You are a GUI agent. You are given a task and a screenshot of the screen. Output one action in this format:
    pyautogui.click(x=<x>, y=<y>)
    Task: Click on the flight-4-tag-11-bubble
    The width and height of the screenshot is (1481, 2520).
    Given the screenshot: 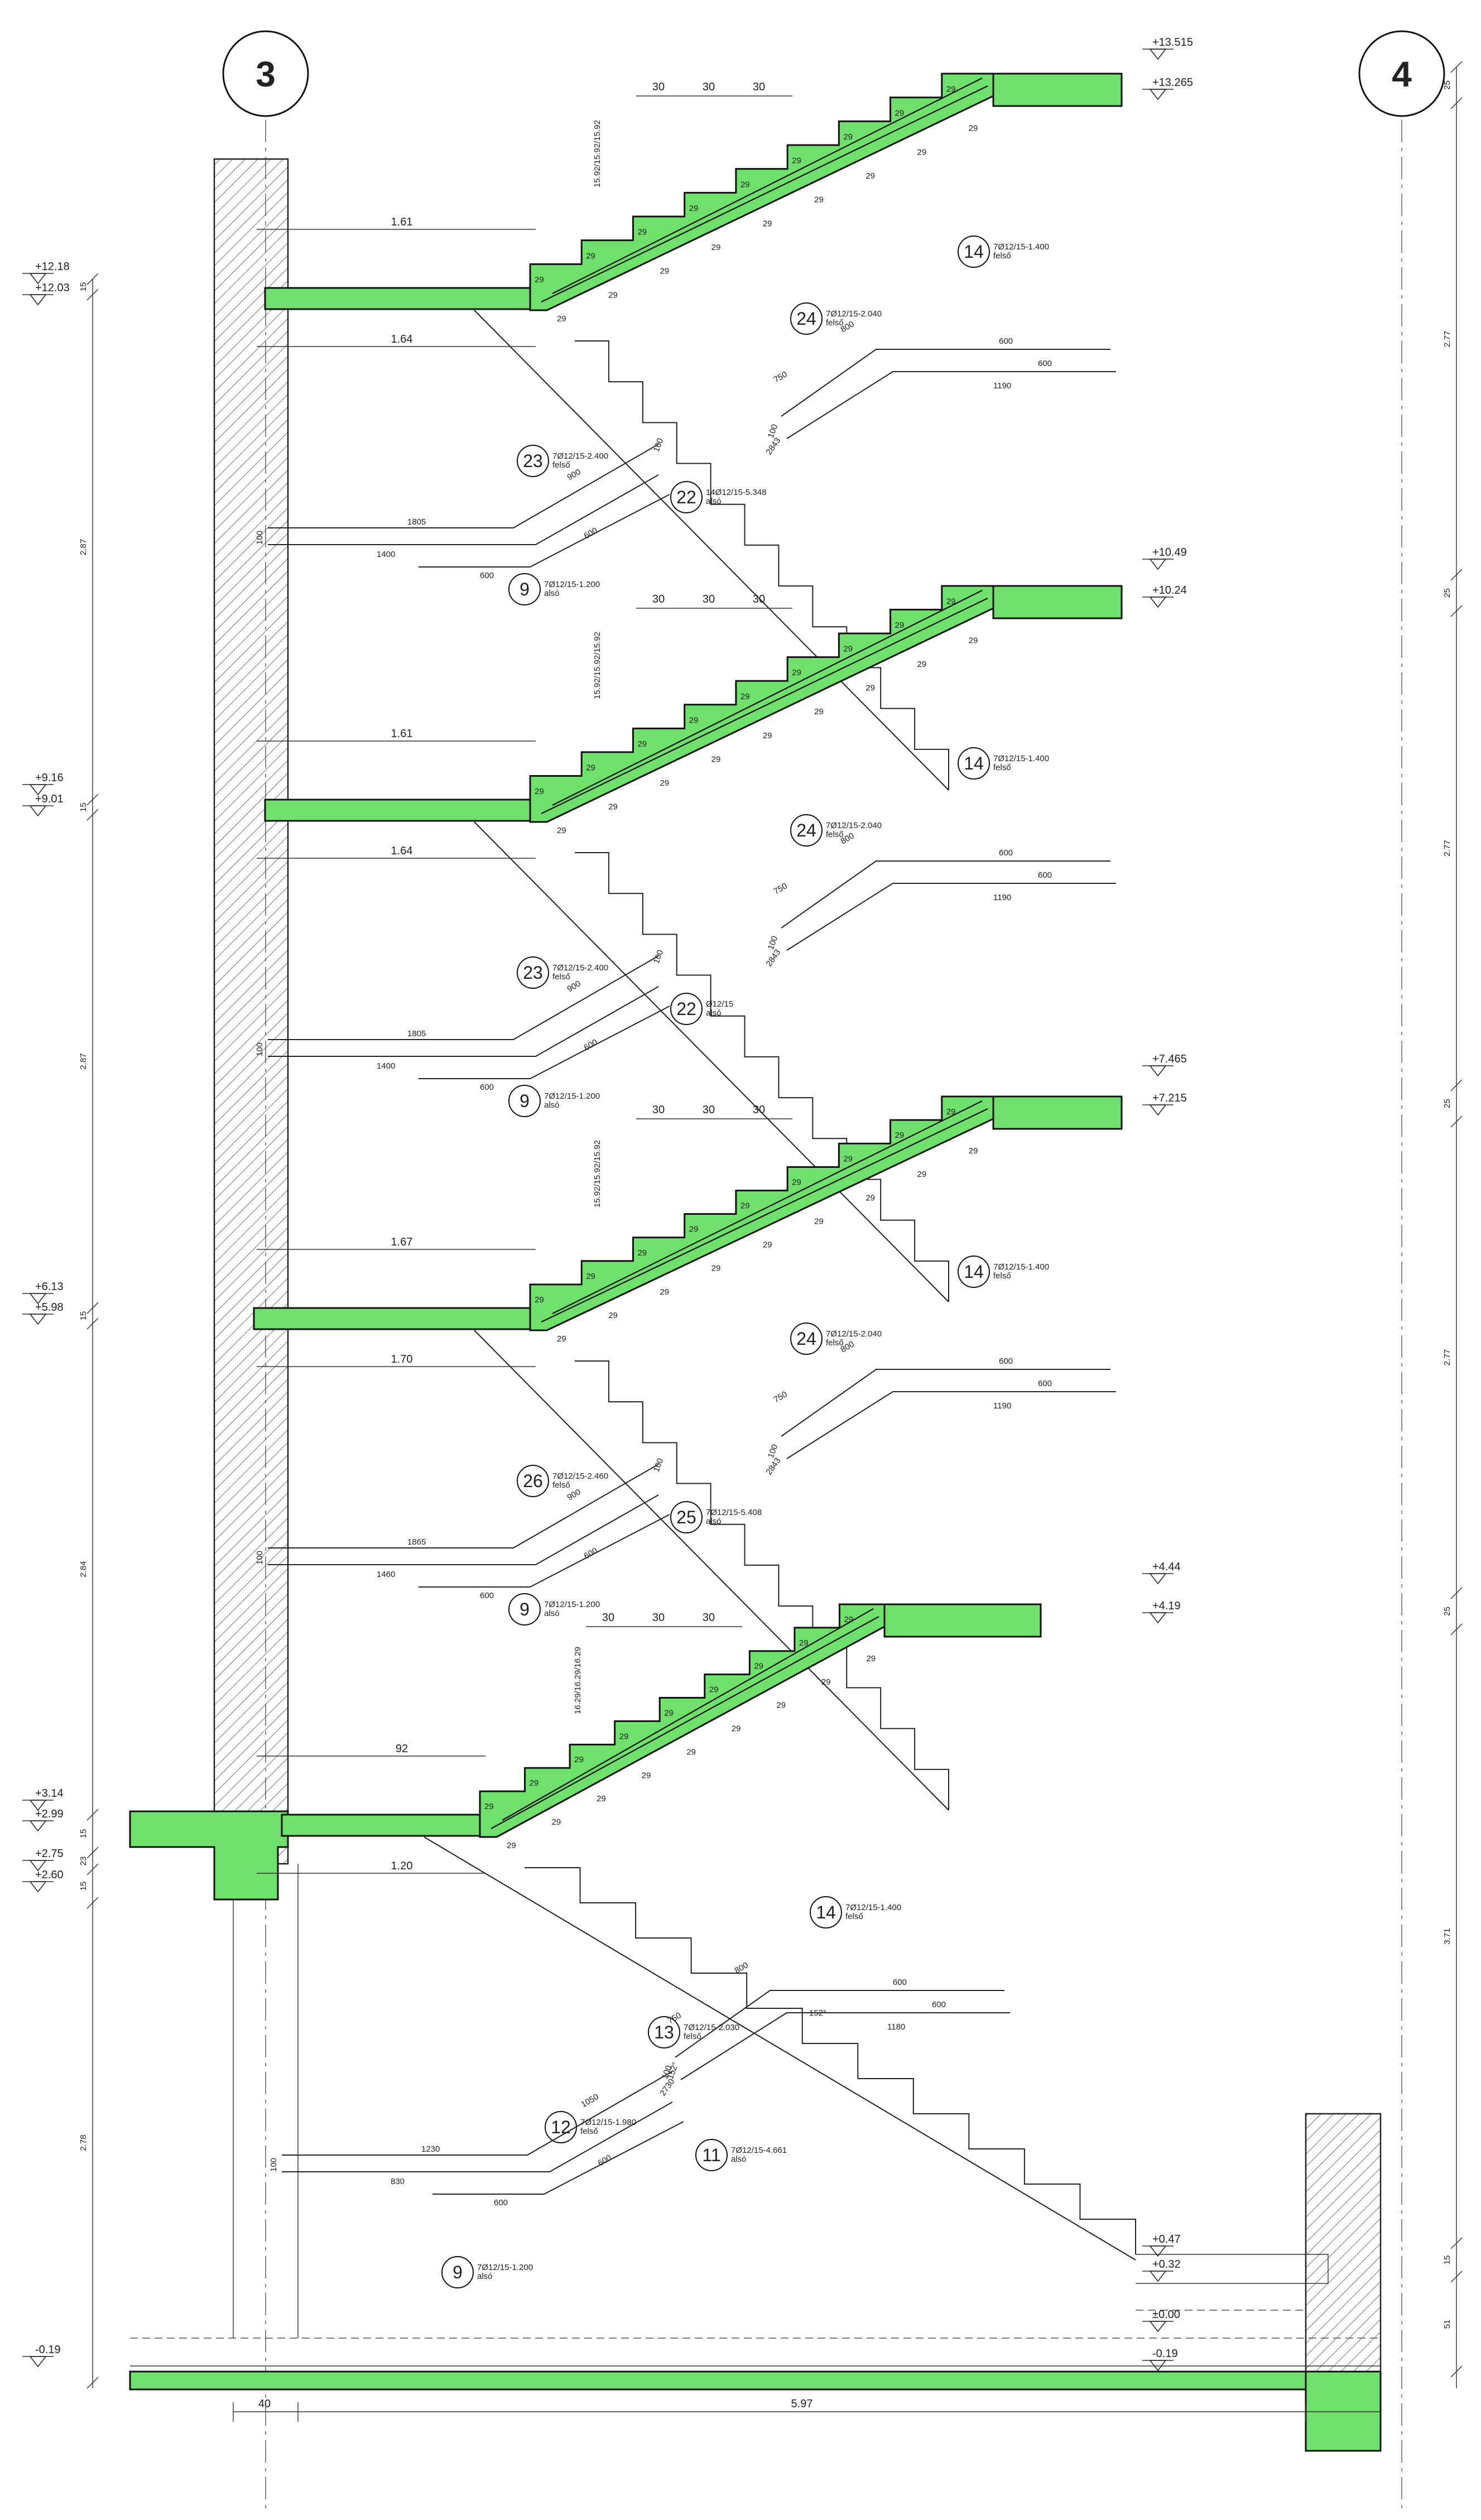 What is the action you would take?
    pyautogui.click(x=711, y=2155)
    